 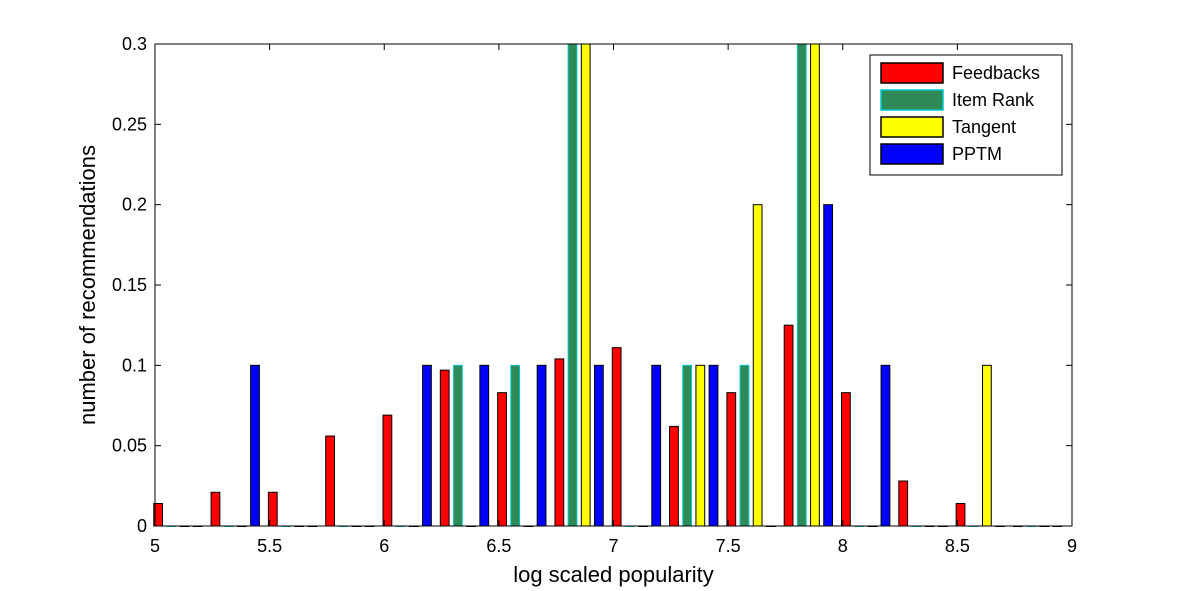 What do you see at coordinates (269, 546) in the screenshot?
I see `x-tick-label-1: 5.5` at bounding box center [269, 546].